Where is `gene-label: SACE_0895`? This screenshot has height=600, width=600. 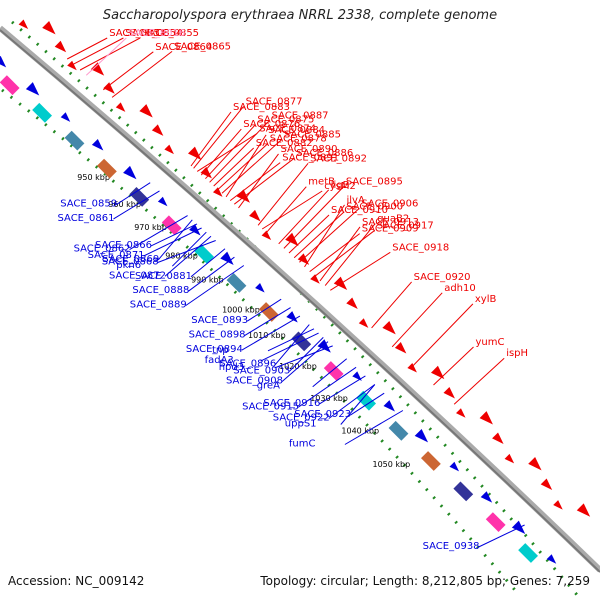 gene-label: SACE_0895 is located at coordinates (374, 181).